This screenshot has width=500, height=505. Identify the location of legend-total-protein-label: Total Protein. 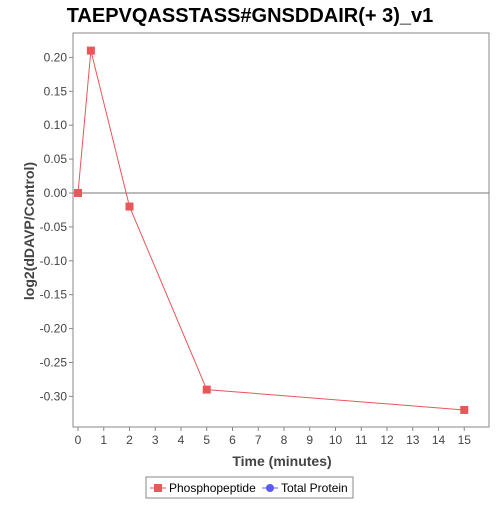
(314, 488).